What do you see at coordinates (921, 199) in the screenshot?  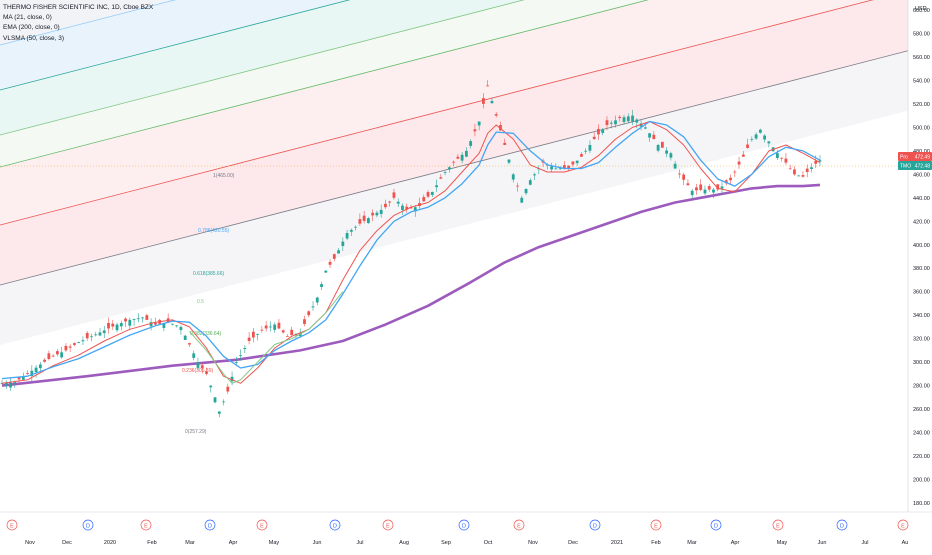 I see `price-tick-label: 440.00` at bounding box center [921, 199].